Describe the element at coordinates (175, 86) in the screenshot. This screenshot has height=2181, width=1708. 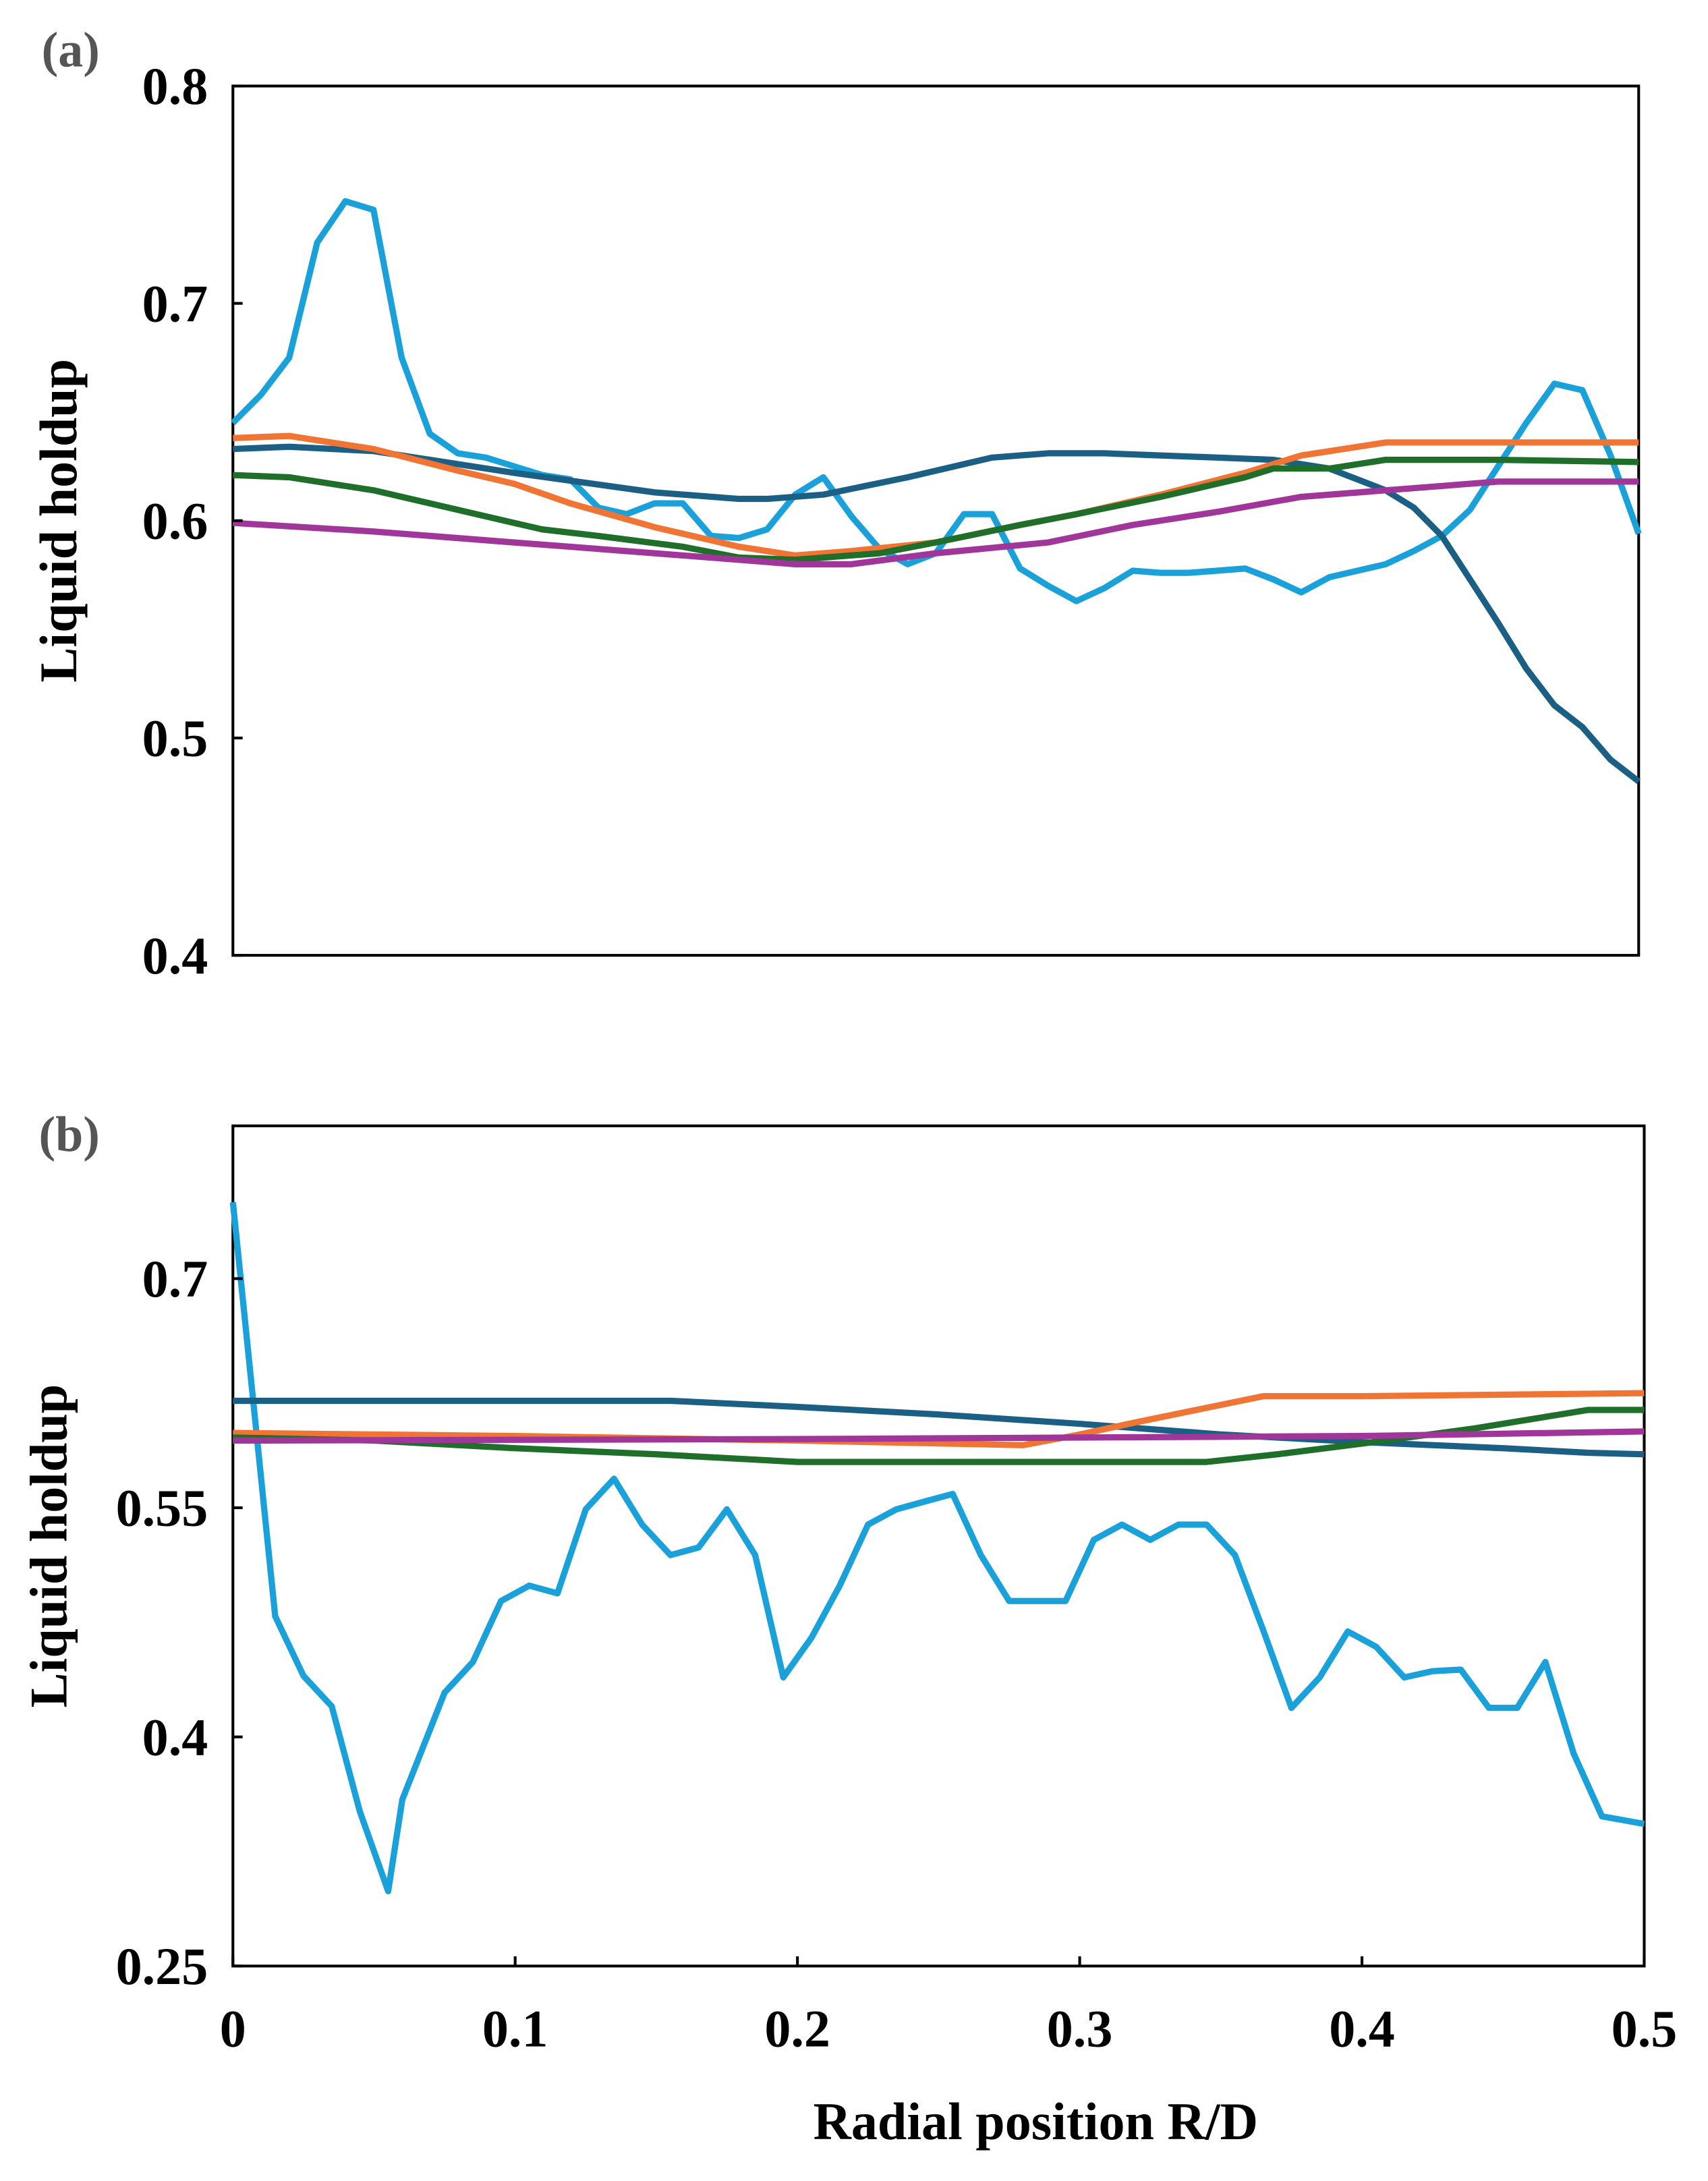
I see `y-tick-label: 0.8` at that location.